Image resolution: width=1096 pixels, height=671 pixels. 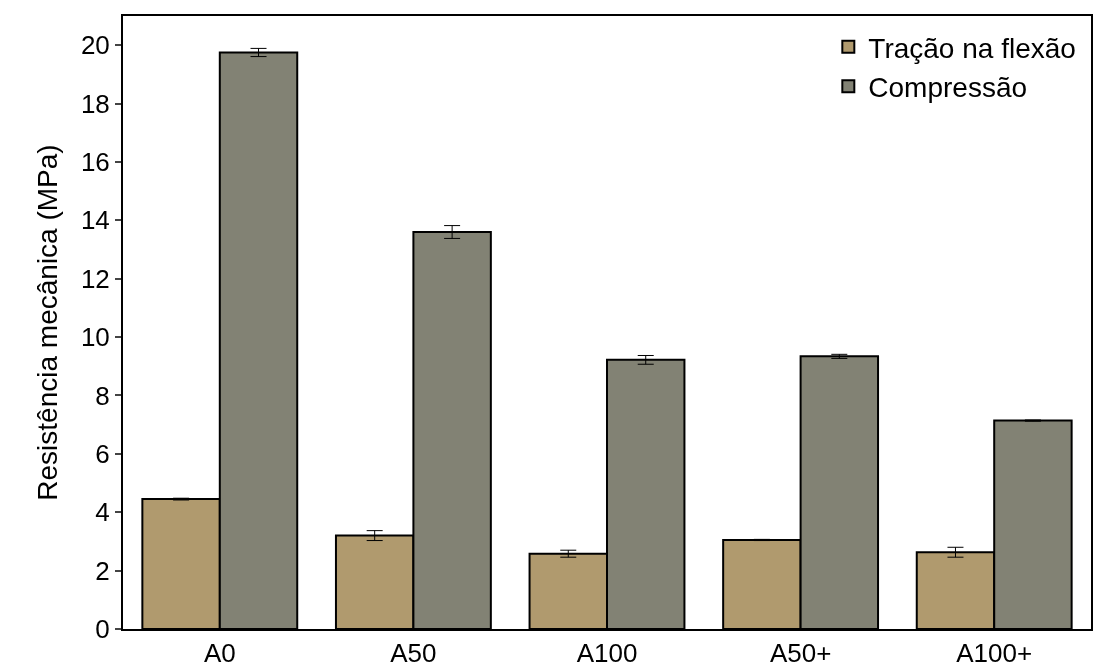 I want to click on x-tick-label: A100+, so click(x=994, y=653).